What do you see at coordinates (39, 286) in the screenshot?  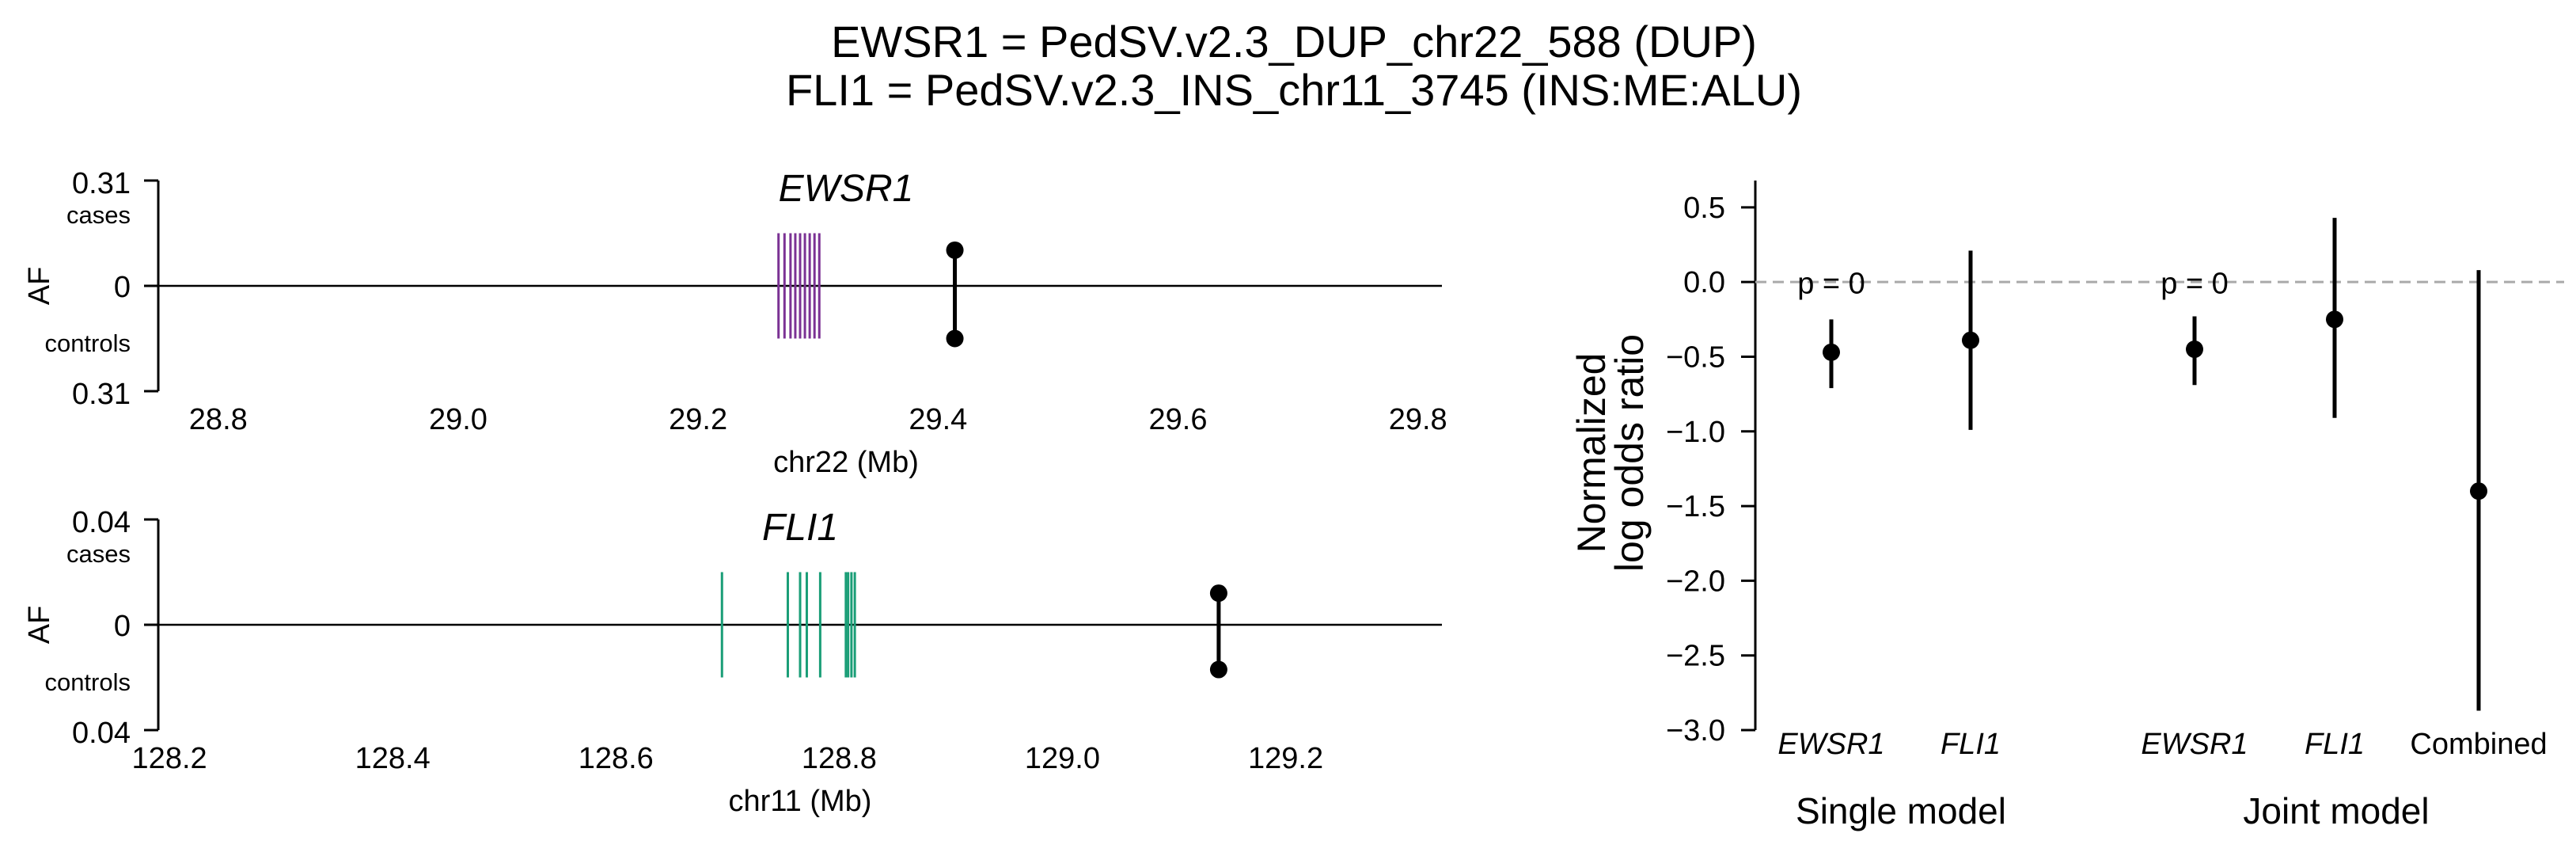 I see `ewsr1-y-axis-label: AF` at bounding box center [39, 286].